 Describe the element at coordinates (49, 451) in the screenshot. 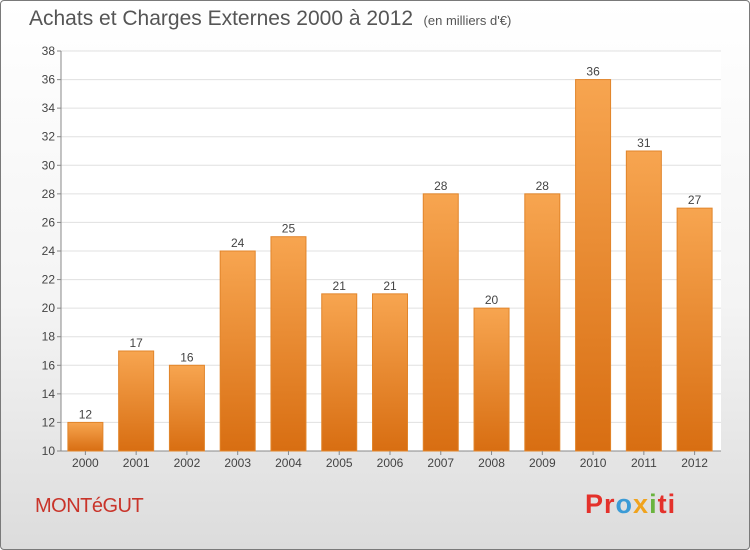

I see `y-tick-label: 10` at that location.